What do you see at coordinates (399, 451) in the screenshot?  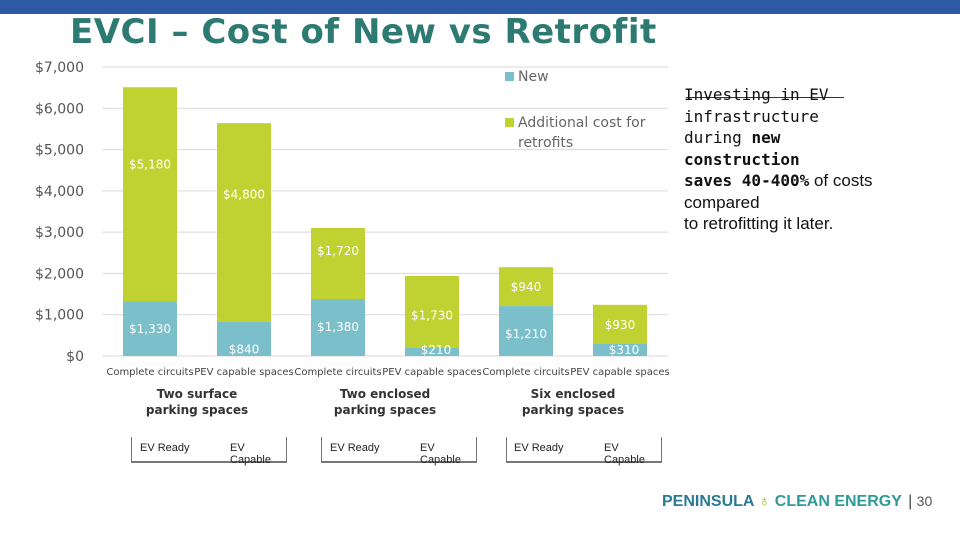 I see `ev-label-box-2: EV Ready EV Capable` at bounding box center [399, 451].